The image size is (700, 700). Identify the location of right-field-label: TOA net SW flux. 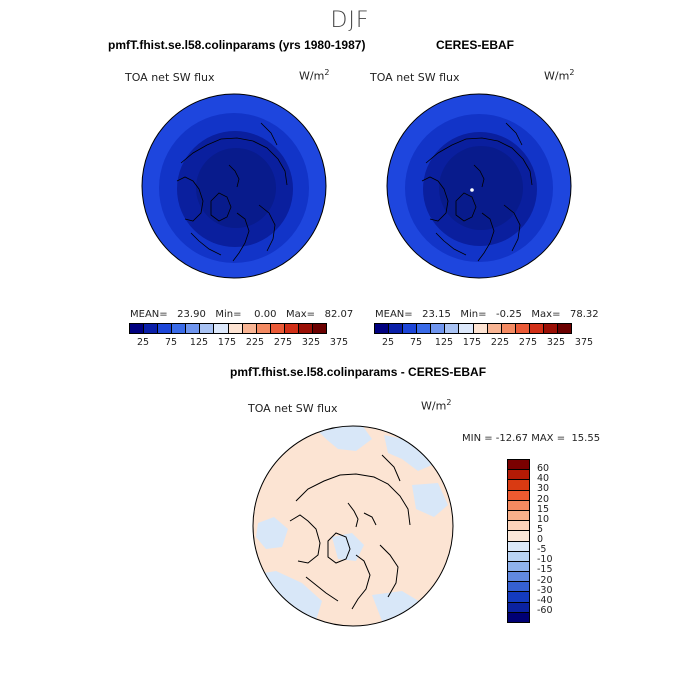
(415, 77).